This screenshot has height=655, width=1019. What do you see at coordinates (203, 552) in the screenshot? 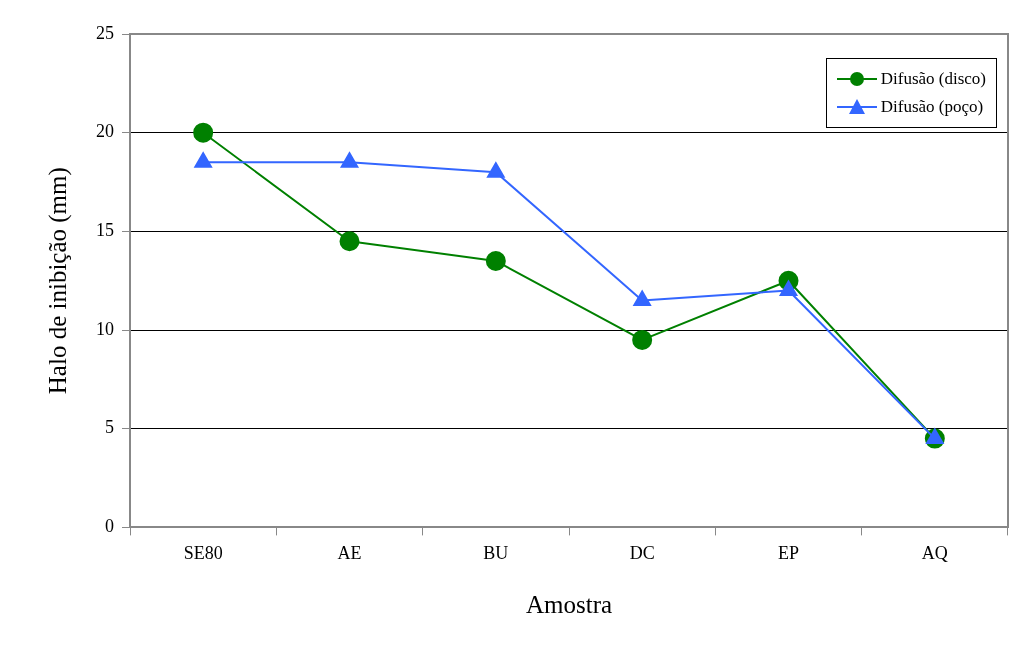
I see `x-tick-label: SE80` at bounding box center [203, 552].